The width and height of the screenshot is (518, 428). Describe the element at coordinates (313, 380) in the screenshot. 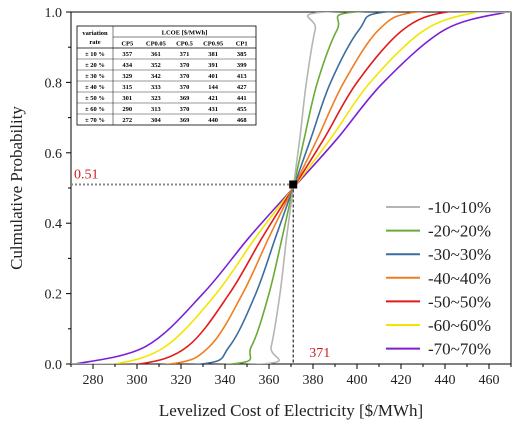

I see `x-tick-label: 380` at that location.